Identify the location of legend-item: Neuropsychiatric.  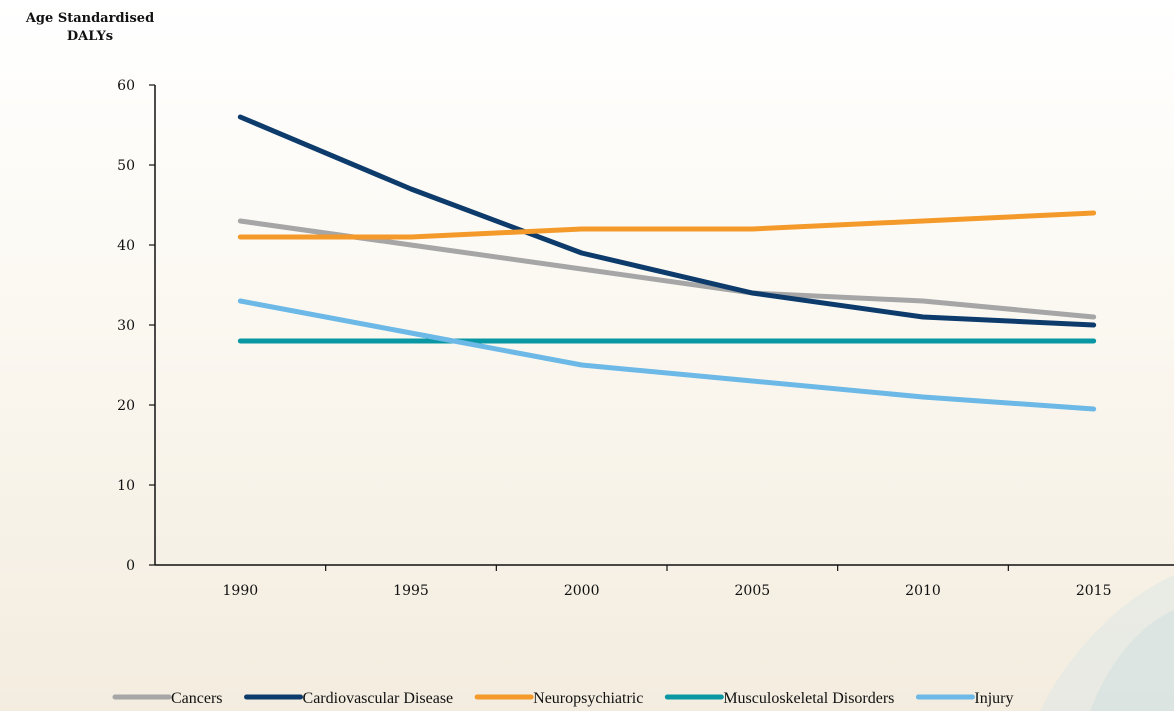
(558, 698).